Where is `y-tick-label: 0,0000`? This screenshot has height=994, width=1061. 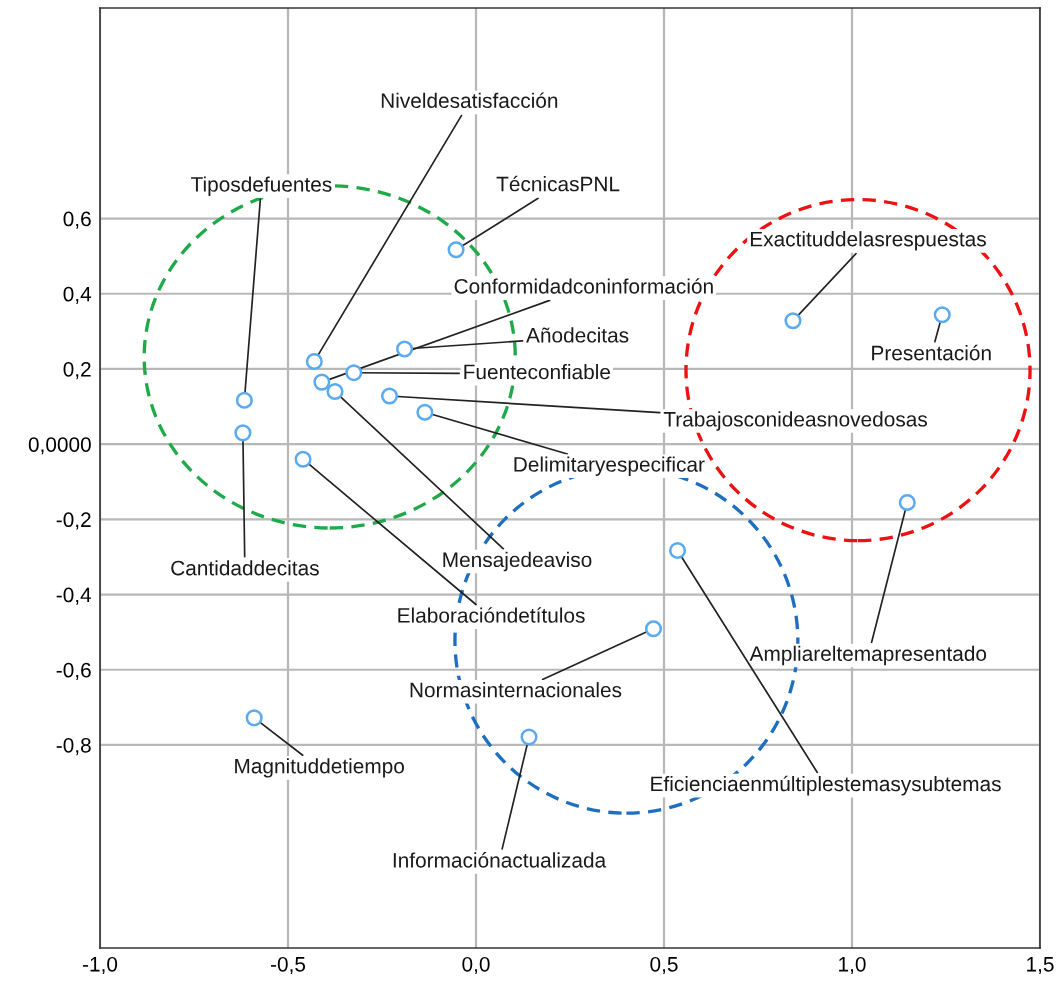
y-tick-label: 0,0000 is located at coordinates (59, 446).